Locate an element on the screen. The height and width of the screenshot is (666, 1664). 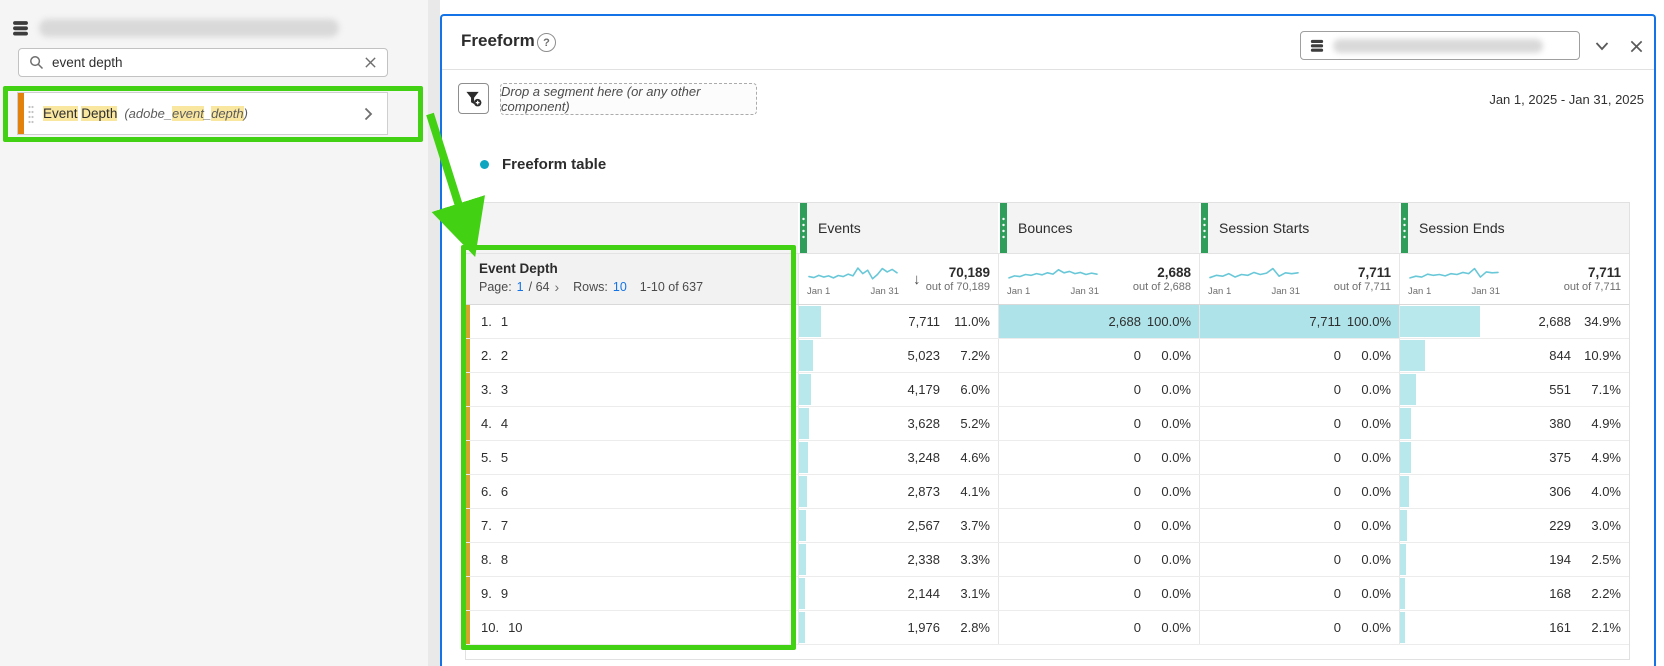
cell-percent: 6.0% is located at coordinates (975, 389).